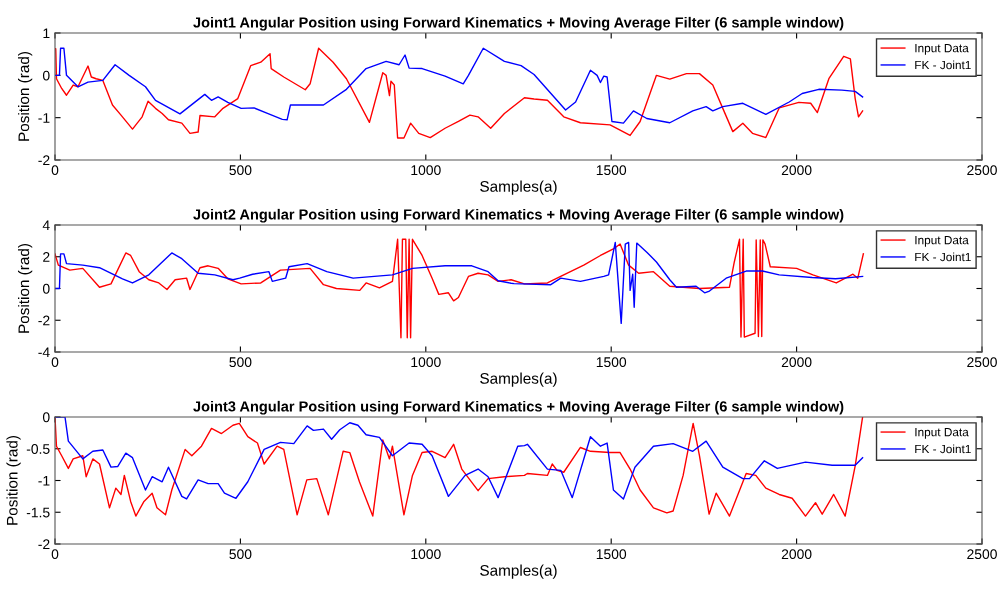 This screenshot has height=590, width=1005. I want to click on y-tick-label: -4, so click(44, 352).